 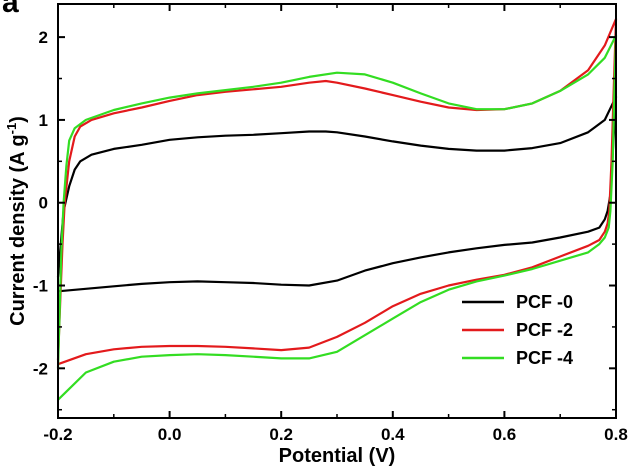 I want to click on y-tick-label: -1, so click(x=40, y=286).